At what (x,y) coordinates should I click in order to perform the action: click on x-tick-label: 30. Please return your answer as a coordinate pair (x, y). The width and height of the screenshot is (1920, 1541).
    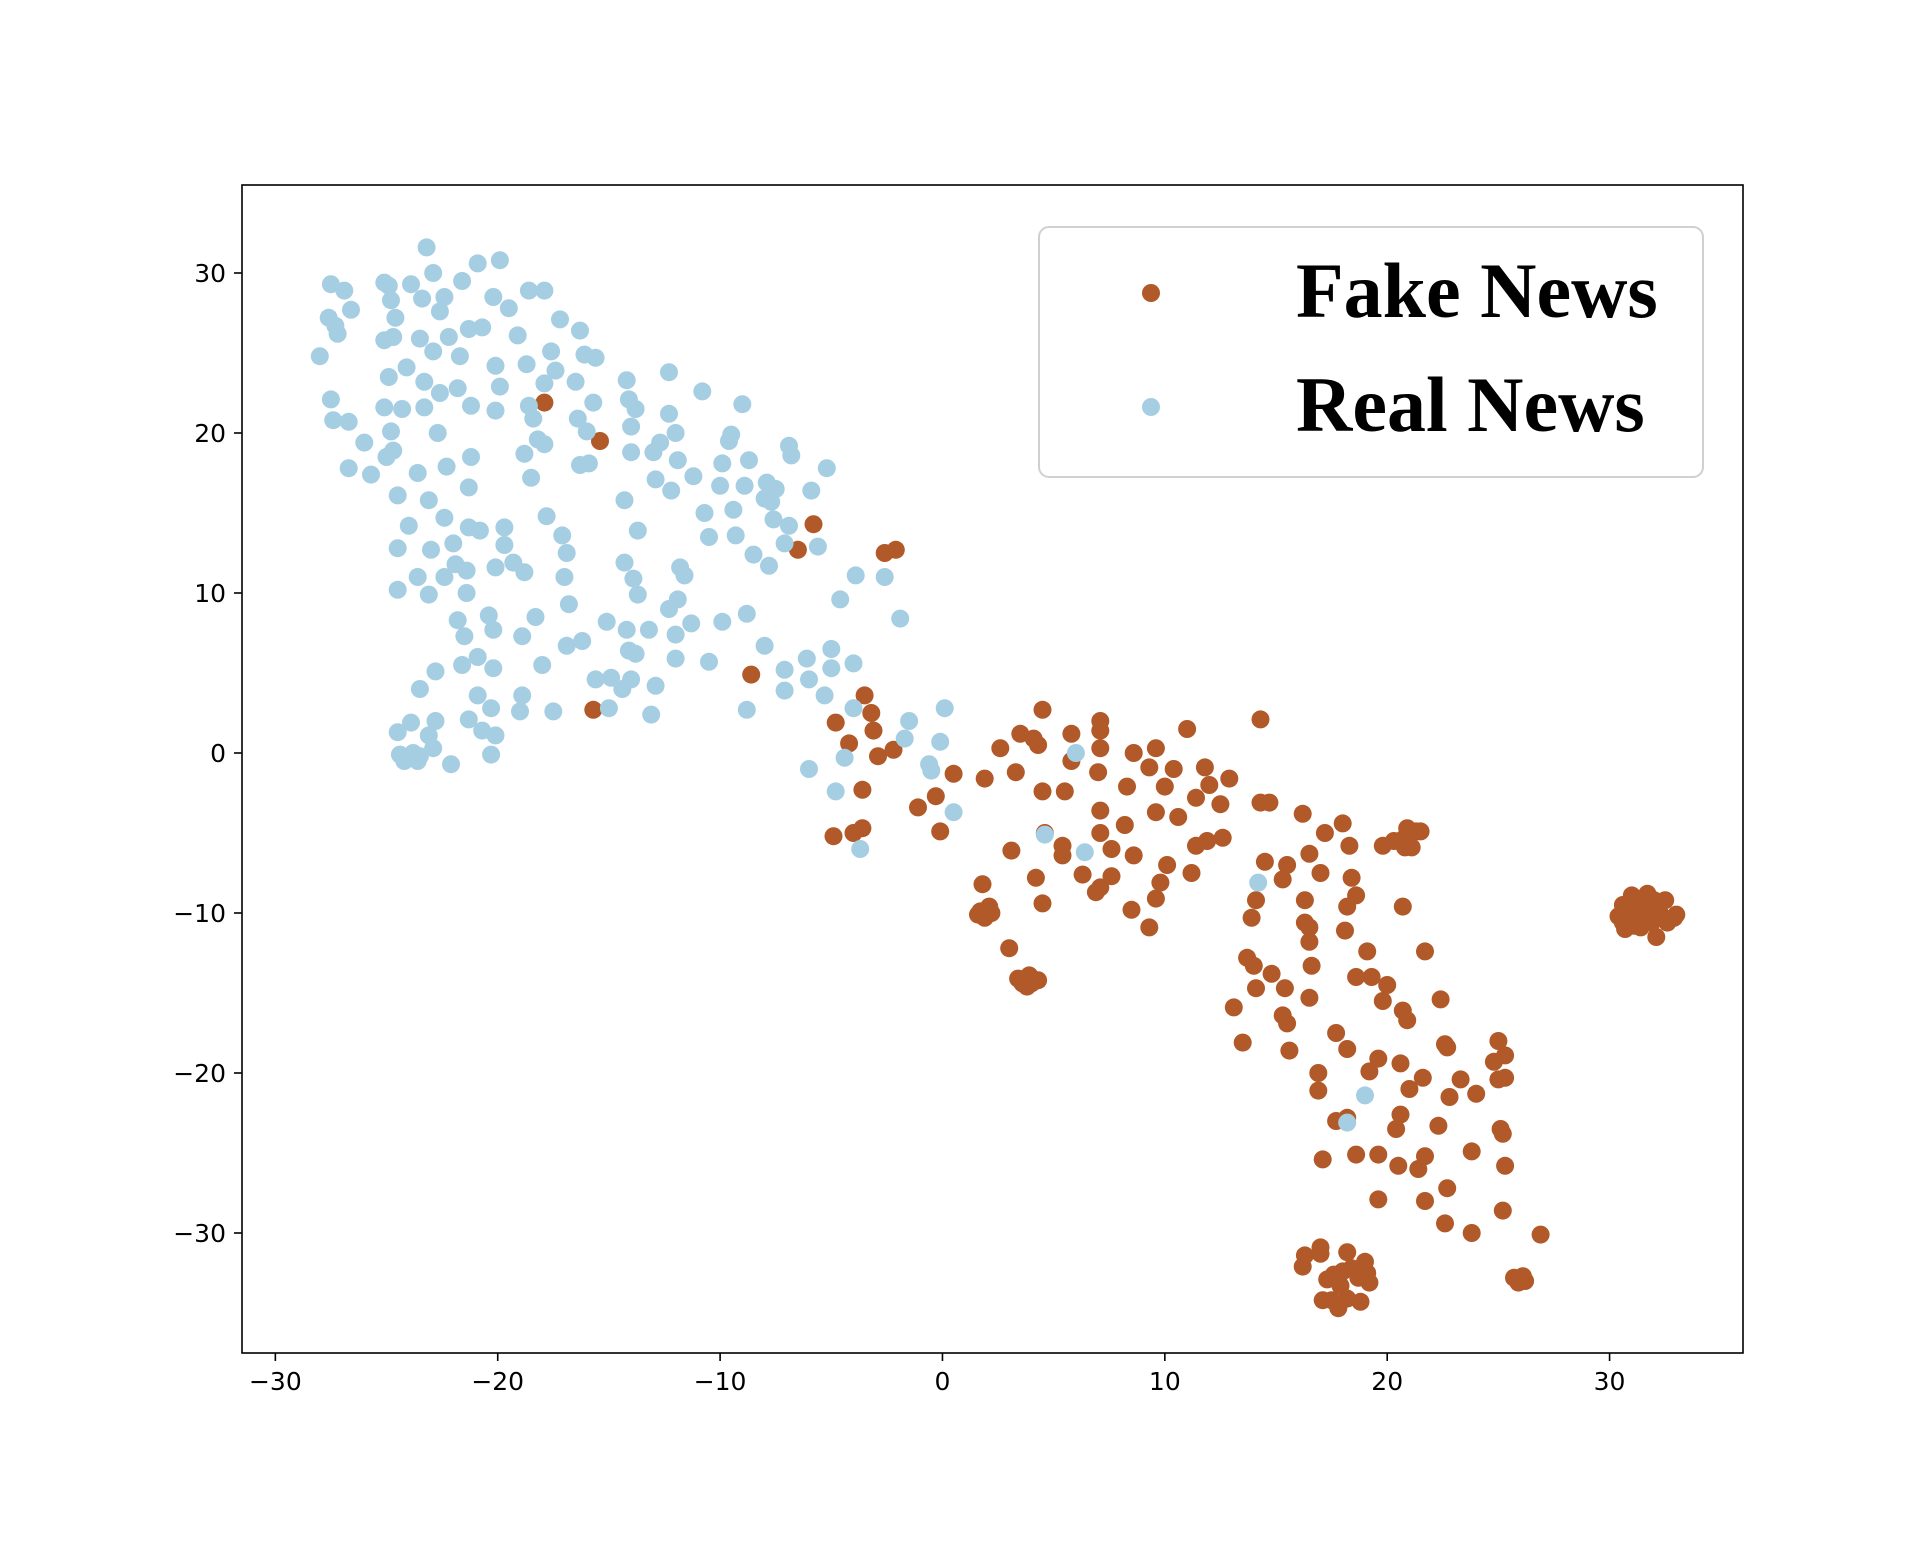
    Looking at the image, I should click on (1610, 1381).